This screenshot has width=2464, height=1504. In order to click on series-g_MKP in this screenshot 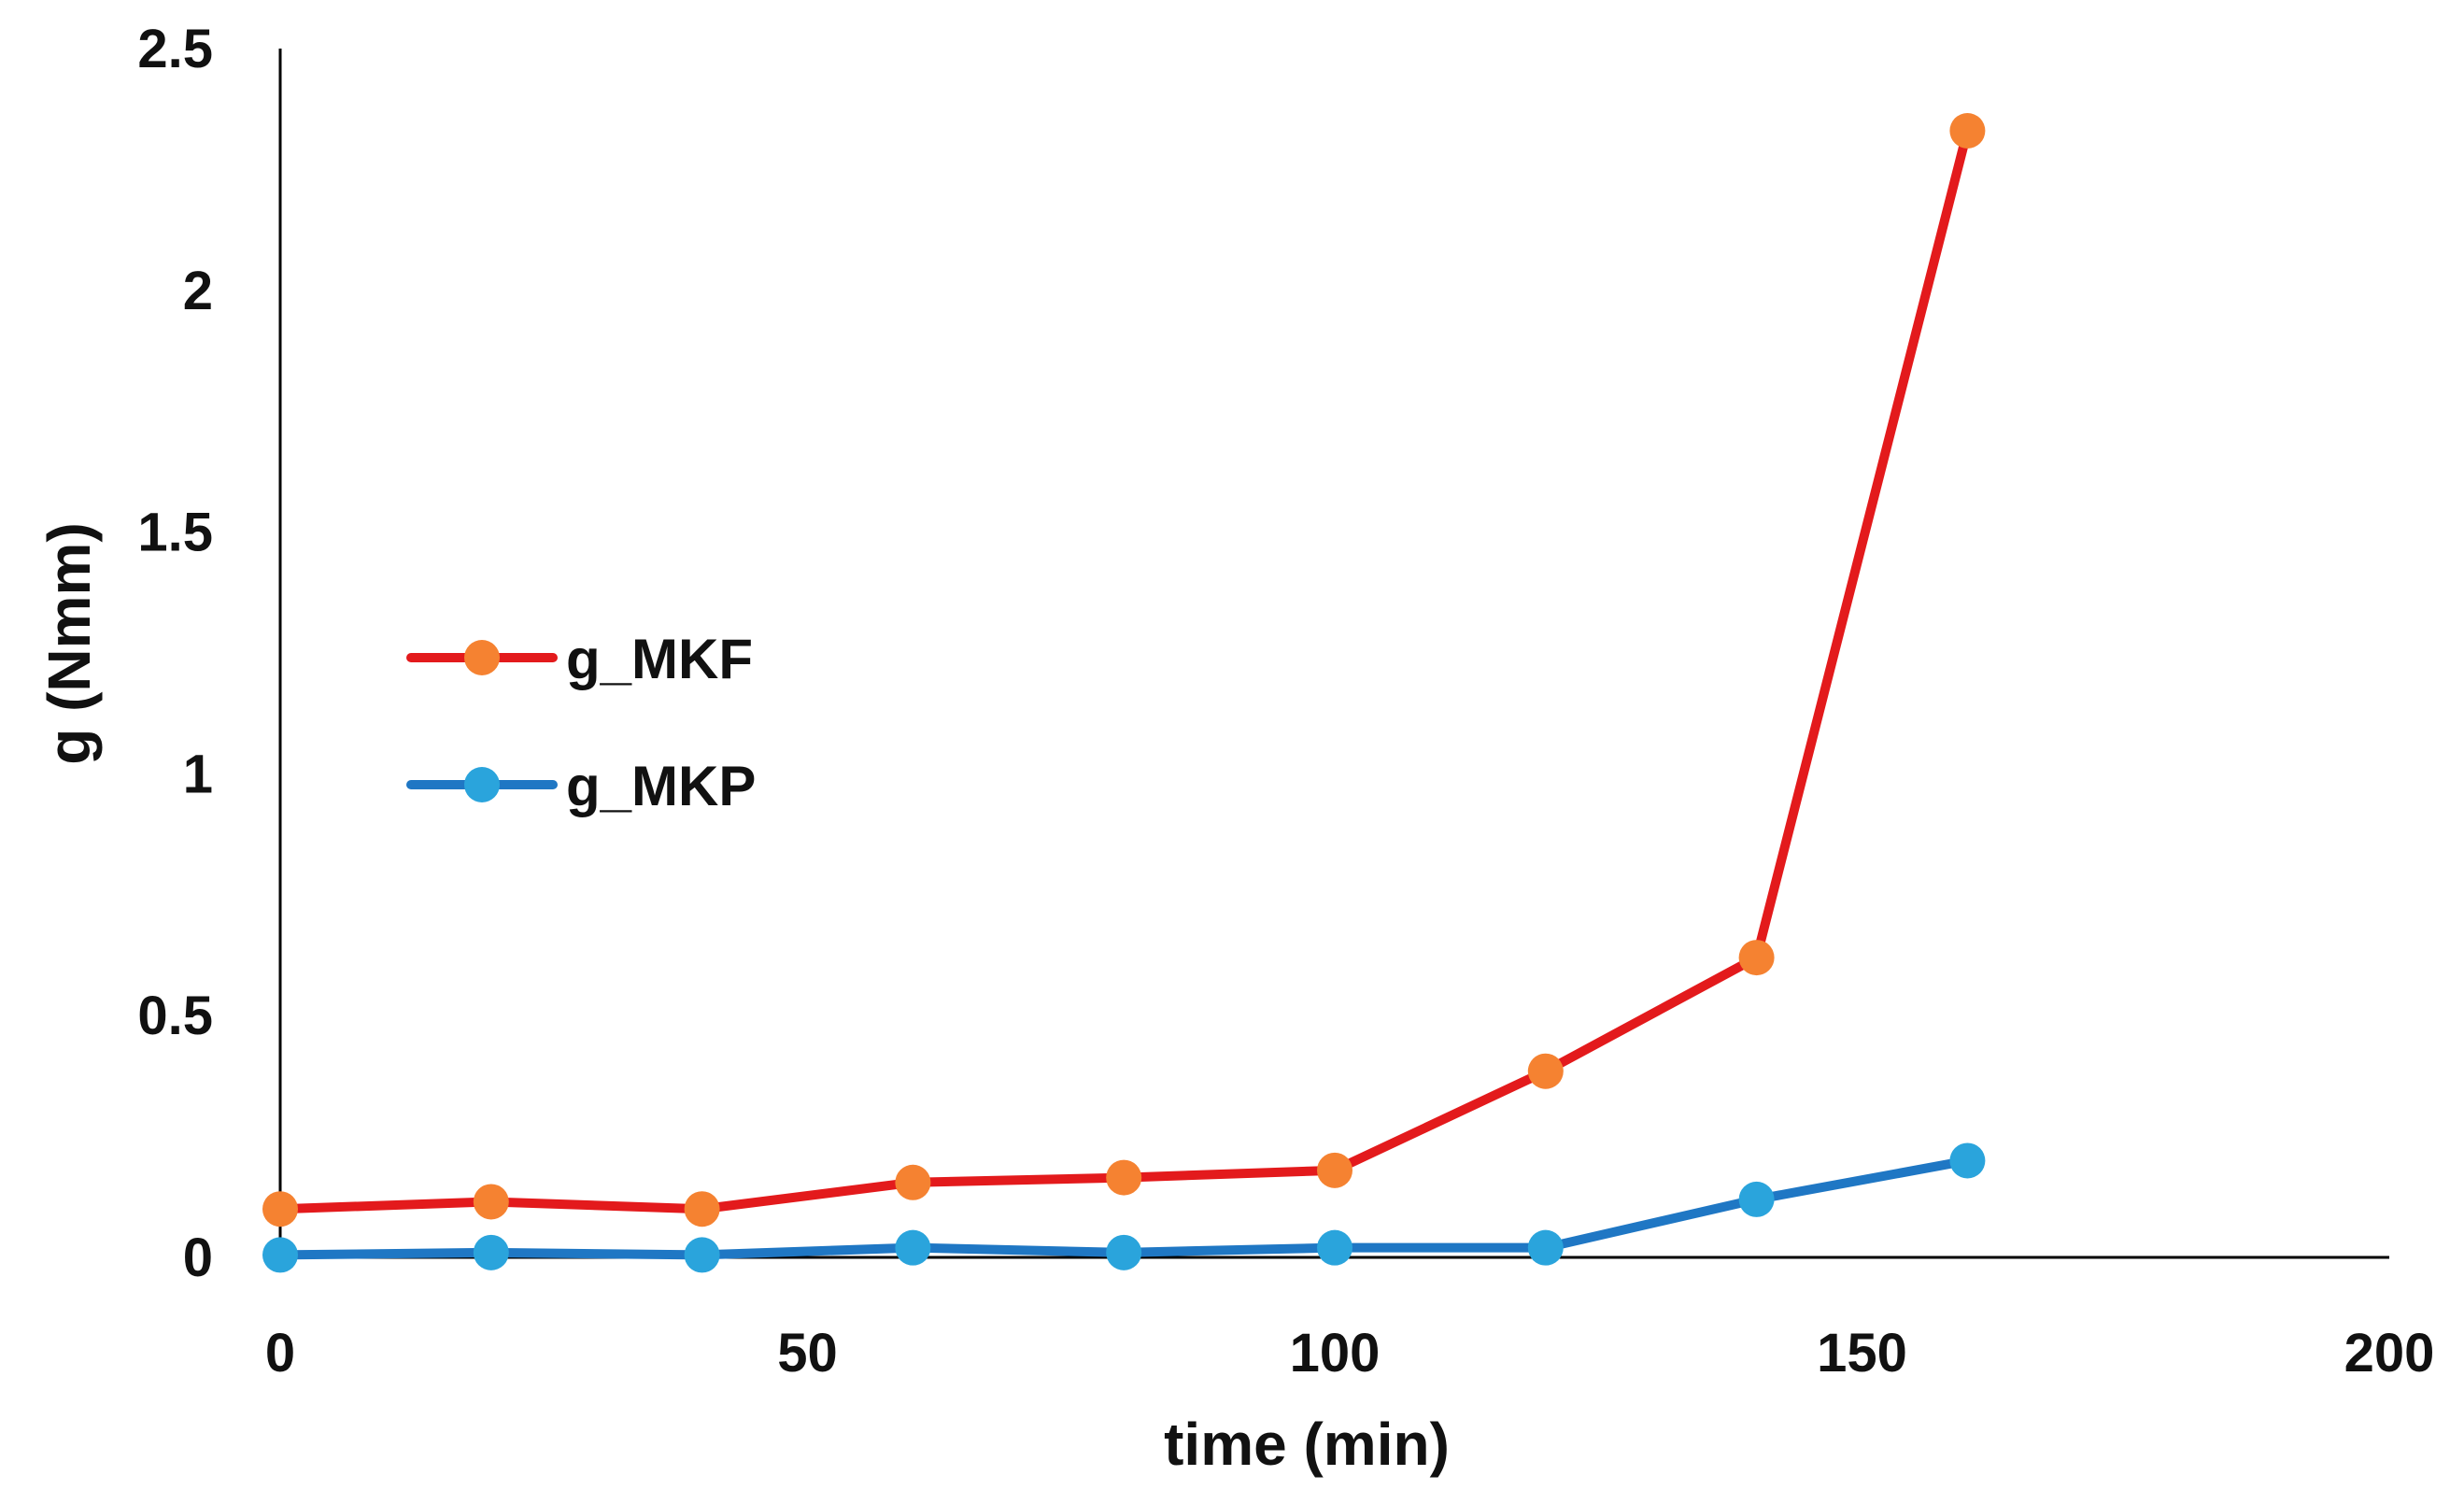, I will do `click(1124, 1208)`.